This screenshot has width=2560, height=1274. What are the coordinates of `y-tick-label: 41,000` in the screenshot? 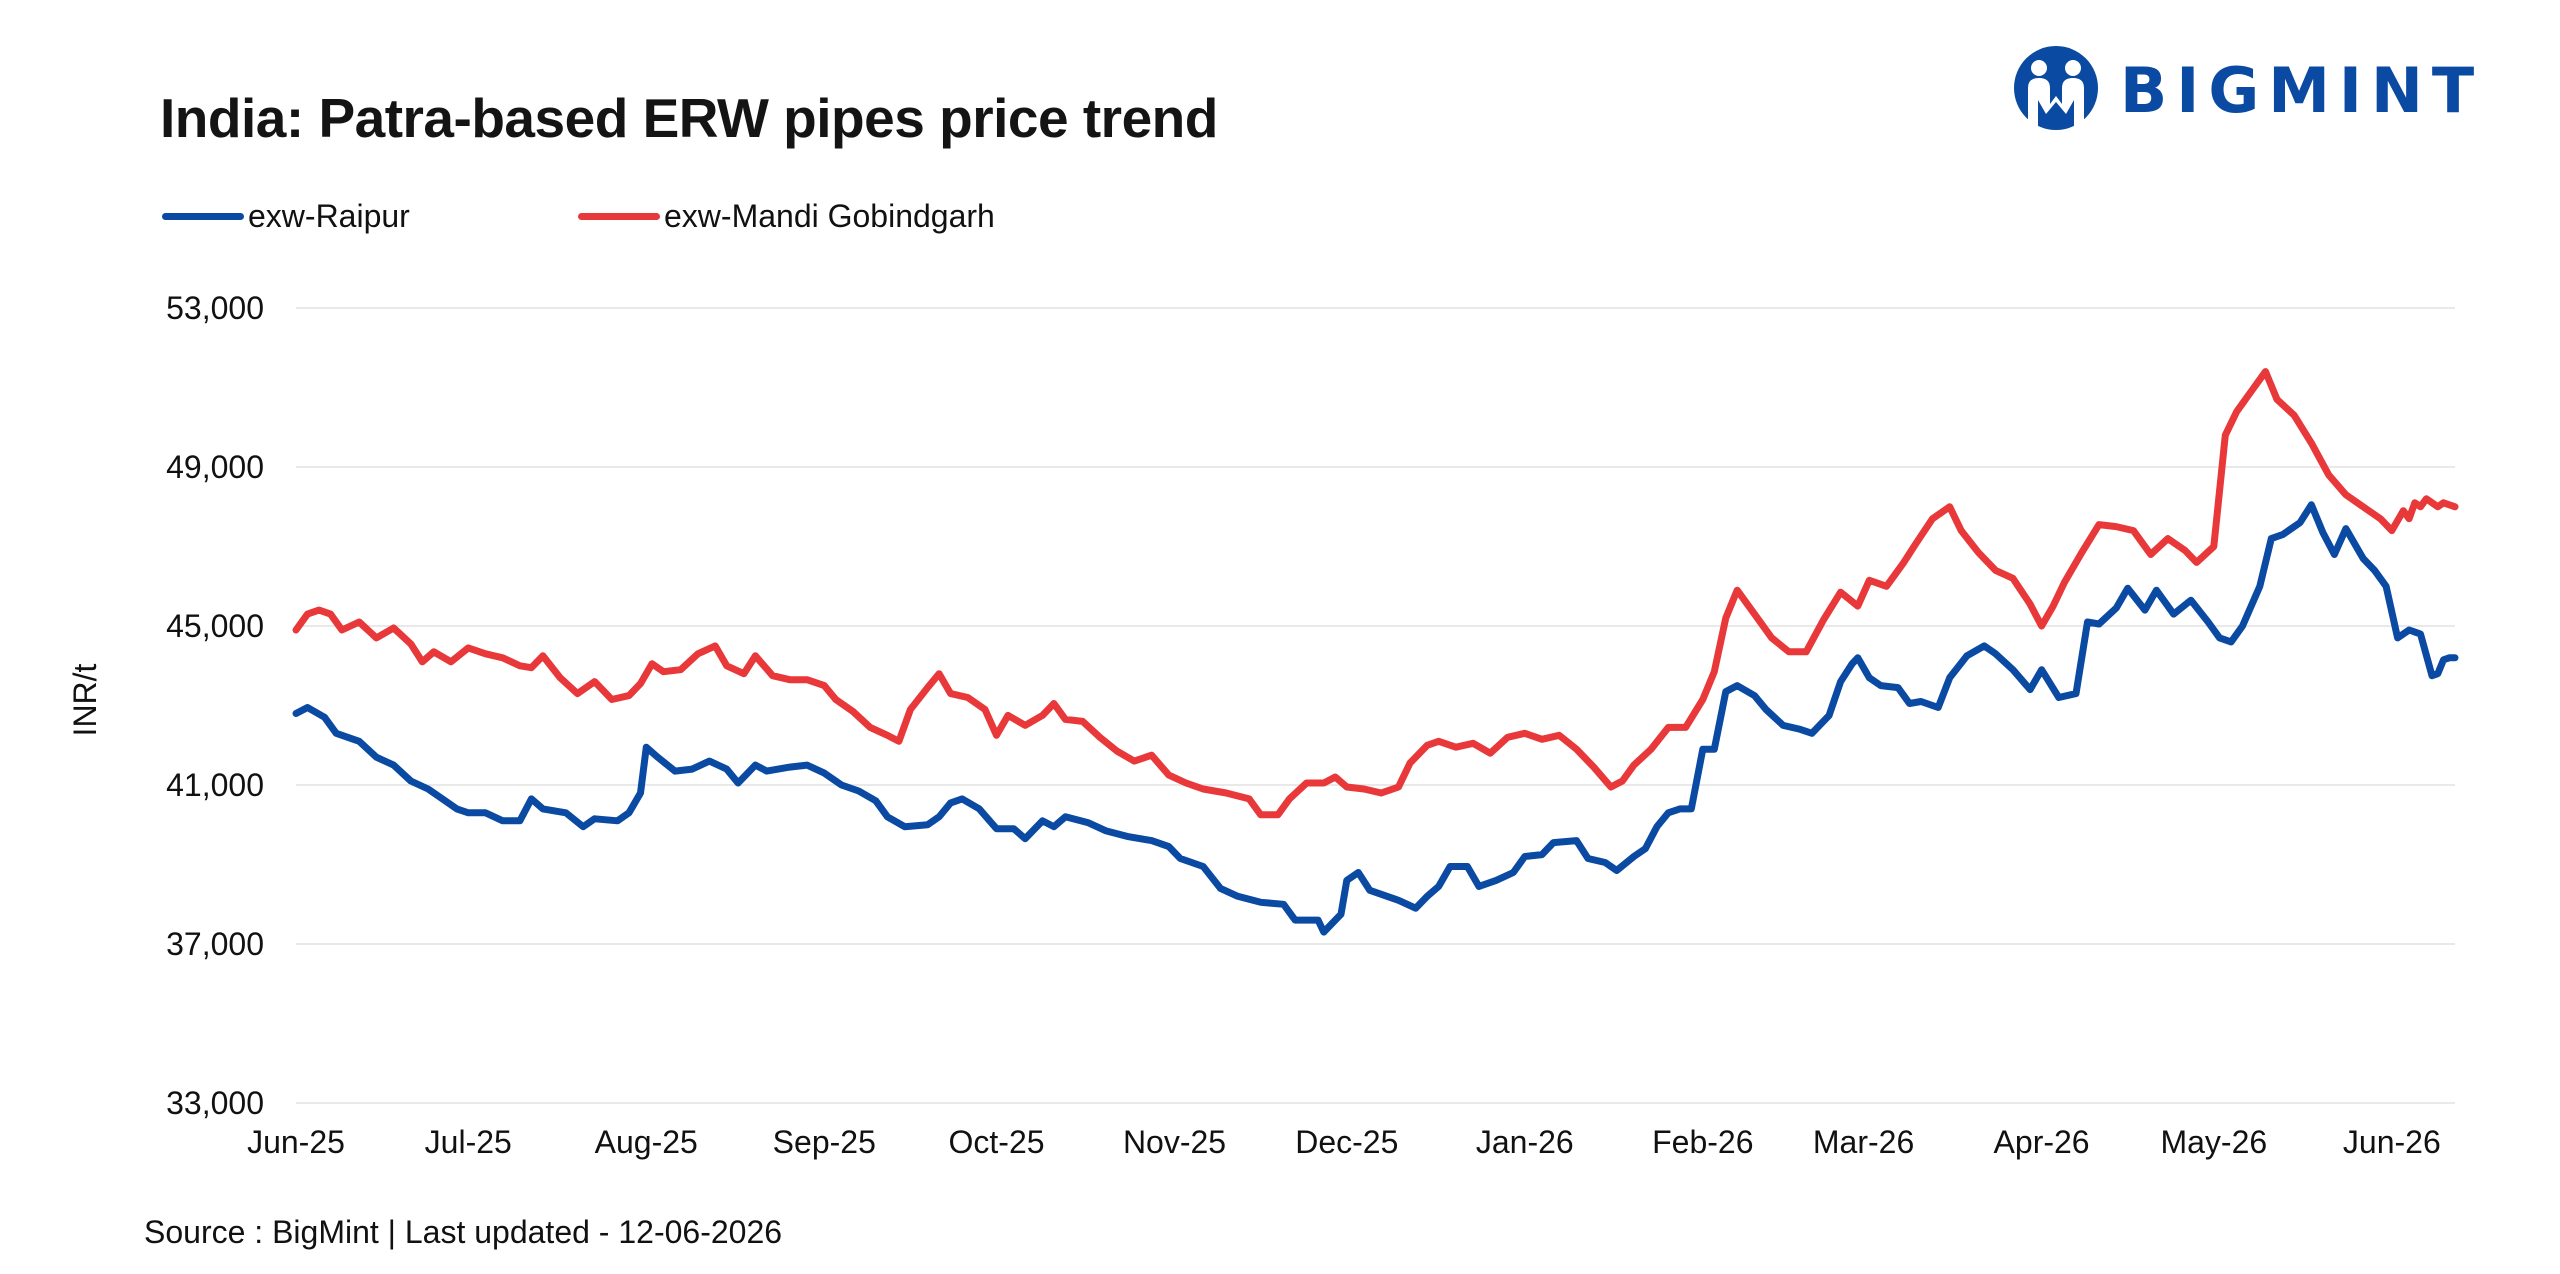 It's located at (215, 785).